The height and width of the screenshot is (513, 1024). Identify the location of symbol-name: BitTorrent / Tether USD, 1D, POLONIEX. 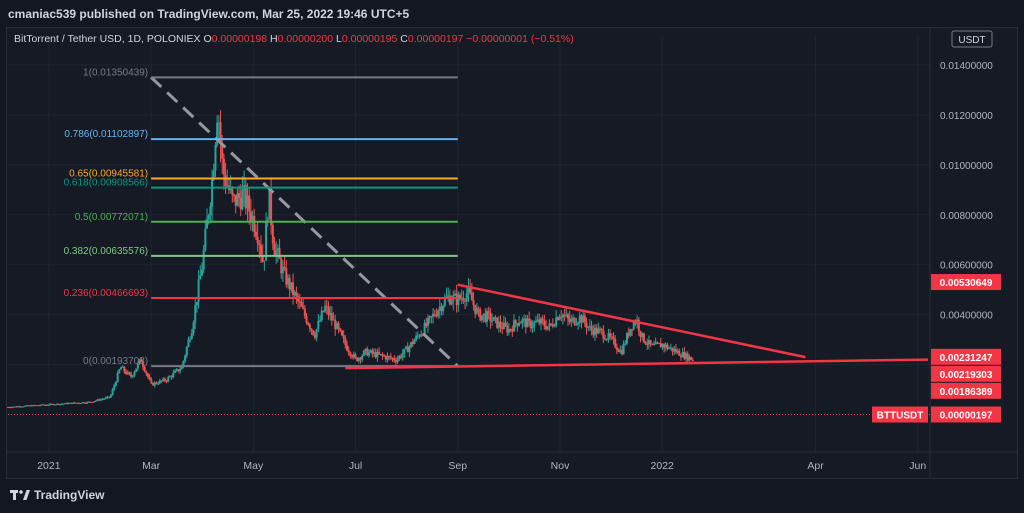
(107, 39).